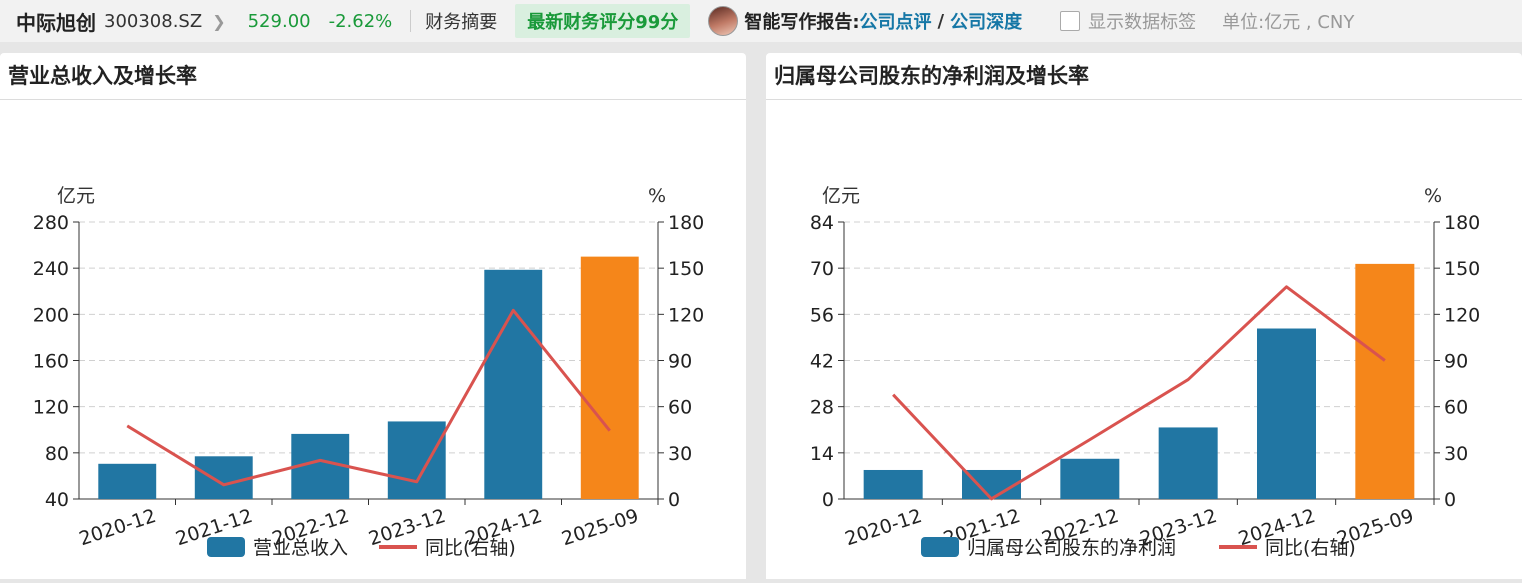 The width and height of the screenshot is (1522, 583). What do you see at coordinates (218, 21) in the screenshot?
I see `chevron-right-icon: ❯` at bounding box center [218, 21].